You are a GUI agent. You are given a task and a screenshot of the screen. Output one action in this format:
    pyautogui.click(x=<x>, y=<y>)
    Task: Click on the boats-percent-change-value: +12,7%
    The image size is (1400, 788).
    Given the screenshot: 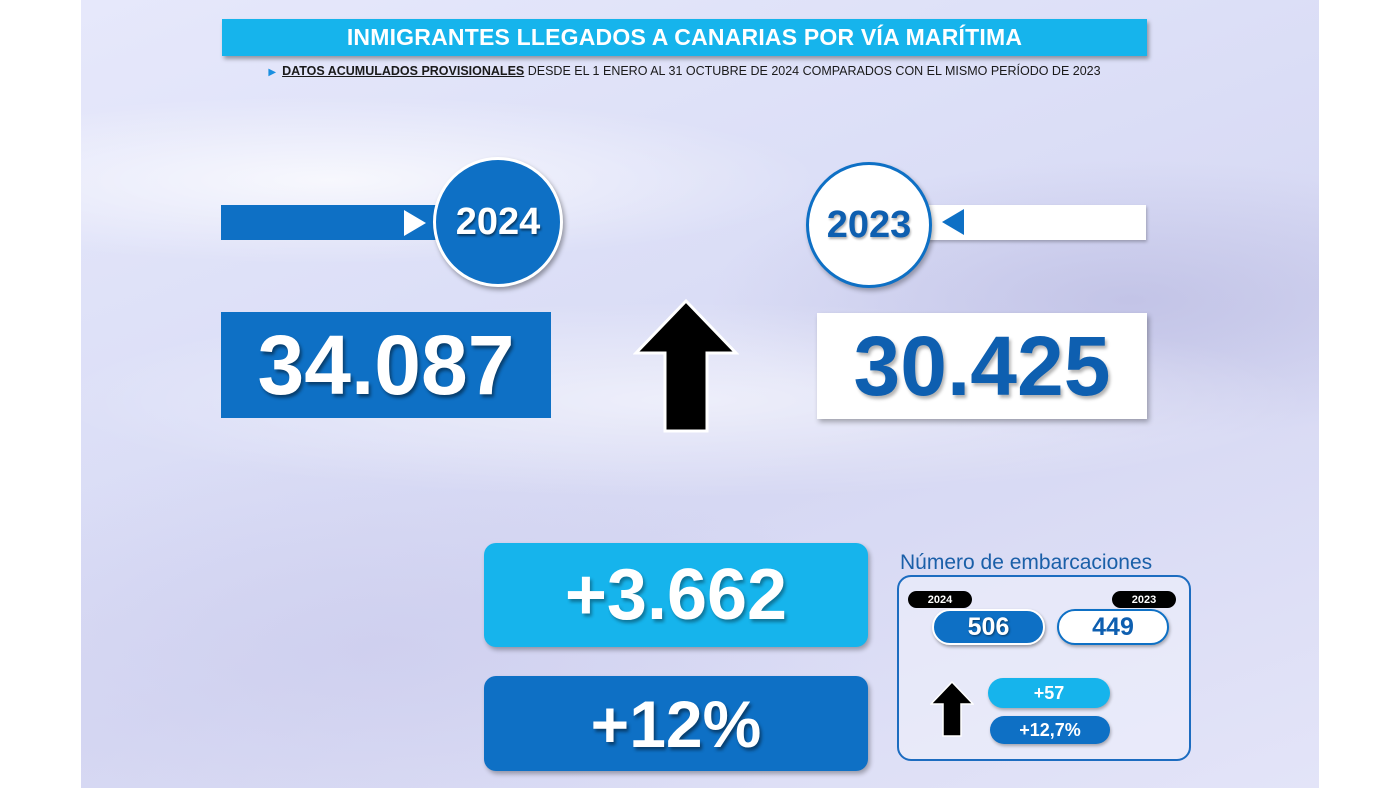 What is the action you would take?
    pyautogui.click(x=1050, y=729)
    